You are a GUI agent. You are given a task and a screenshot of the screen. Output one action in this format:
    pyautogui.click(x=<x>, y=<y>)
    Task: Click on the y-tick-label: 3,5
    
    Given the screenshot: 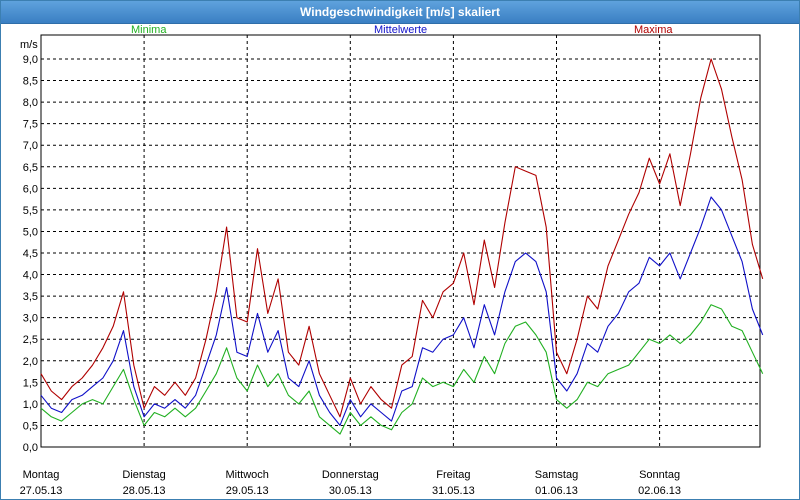 What is the action you would take?
    pyautogui.click(x=30, y=297)
    